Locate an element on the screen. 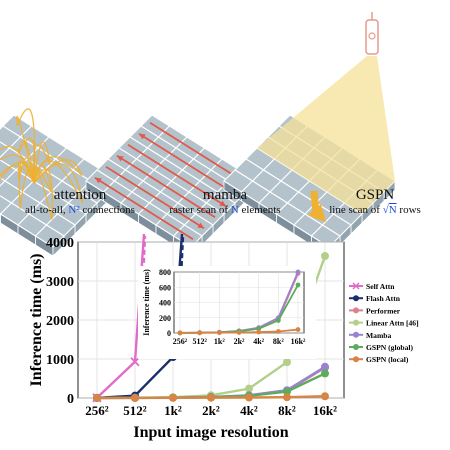 Image resolution: width=450 pixels, height=450 pixels. x-tick-label: 1k² is located at coordinates (173, 410).